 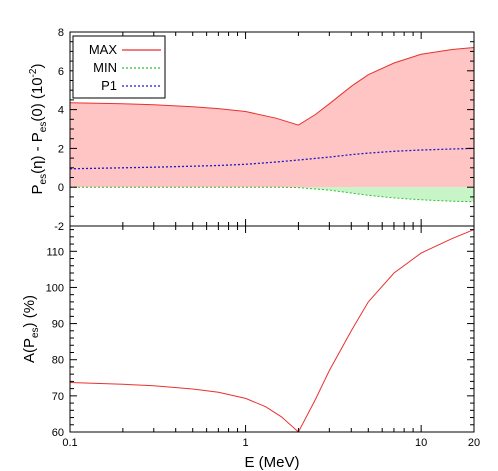 I want to click on y-tick-label: 8, so click(x=61, y=33).